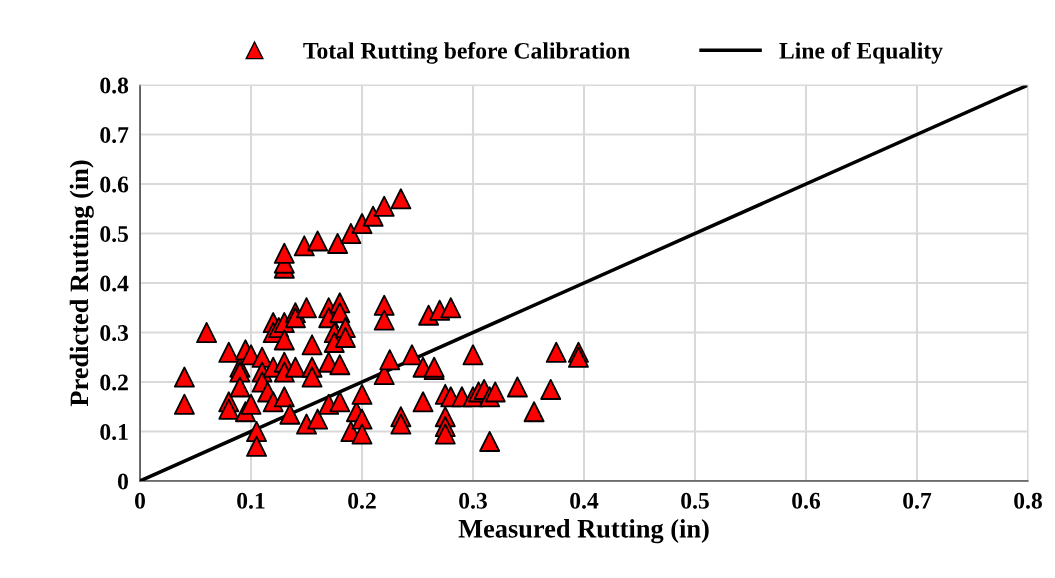 The height and width of the screenshot is (578, 1055). What do you see at coordinates (695, 500) in the screenshot?
I see `x-tick-label: 0.5` at bounding box center [695, 500].